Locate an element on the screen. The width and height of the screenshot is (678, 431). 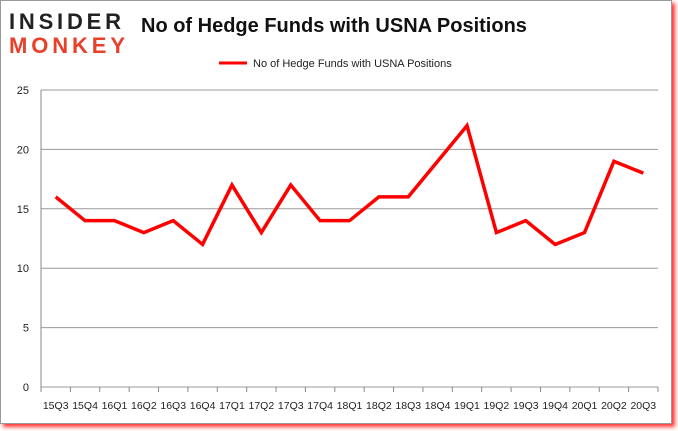
x-tick-label: 18Q2 is located at coordinates (379, 406).